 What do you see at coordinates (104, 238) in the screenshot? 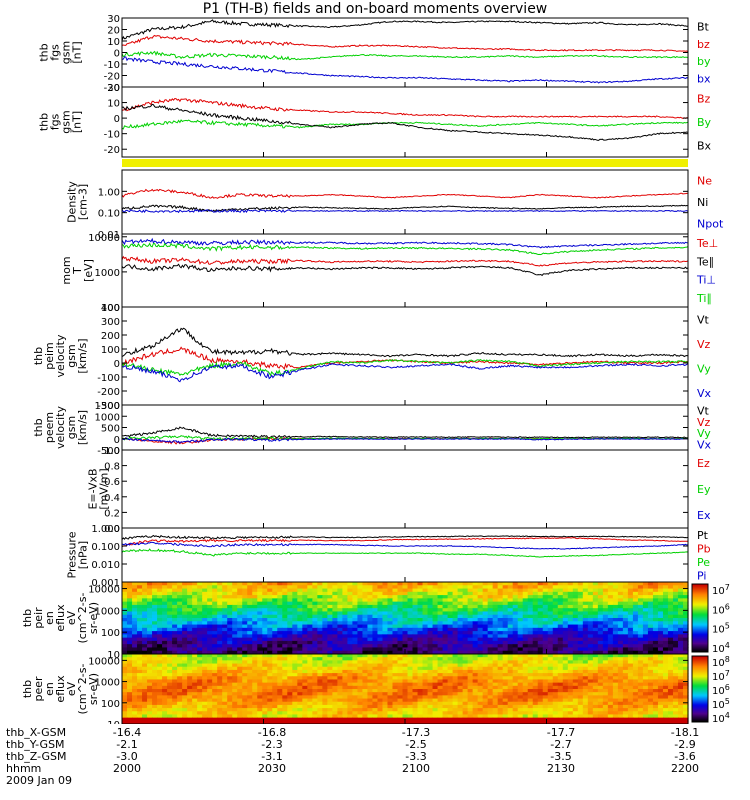
I see `y-tick-label: 10000` at bounding box center [104, 238].